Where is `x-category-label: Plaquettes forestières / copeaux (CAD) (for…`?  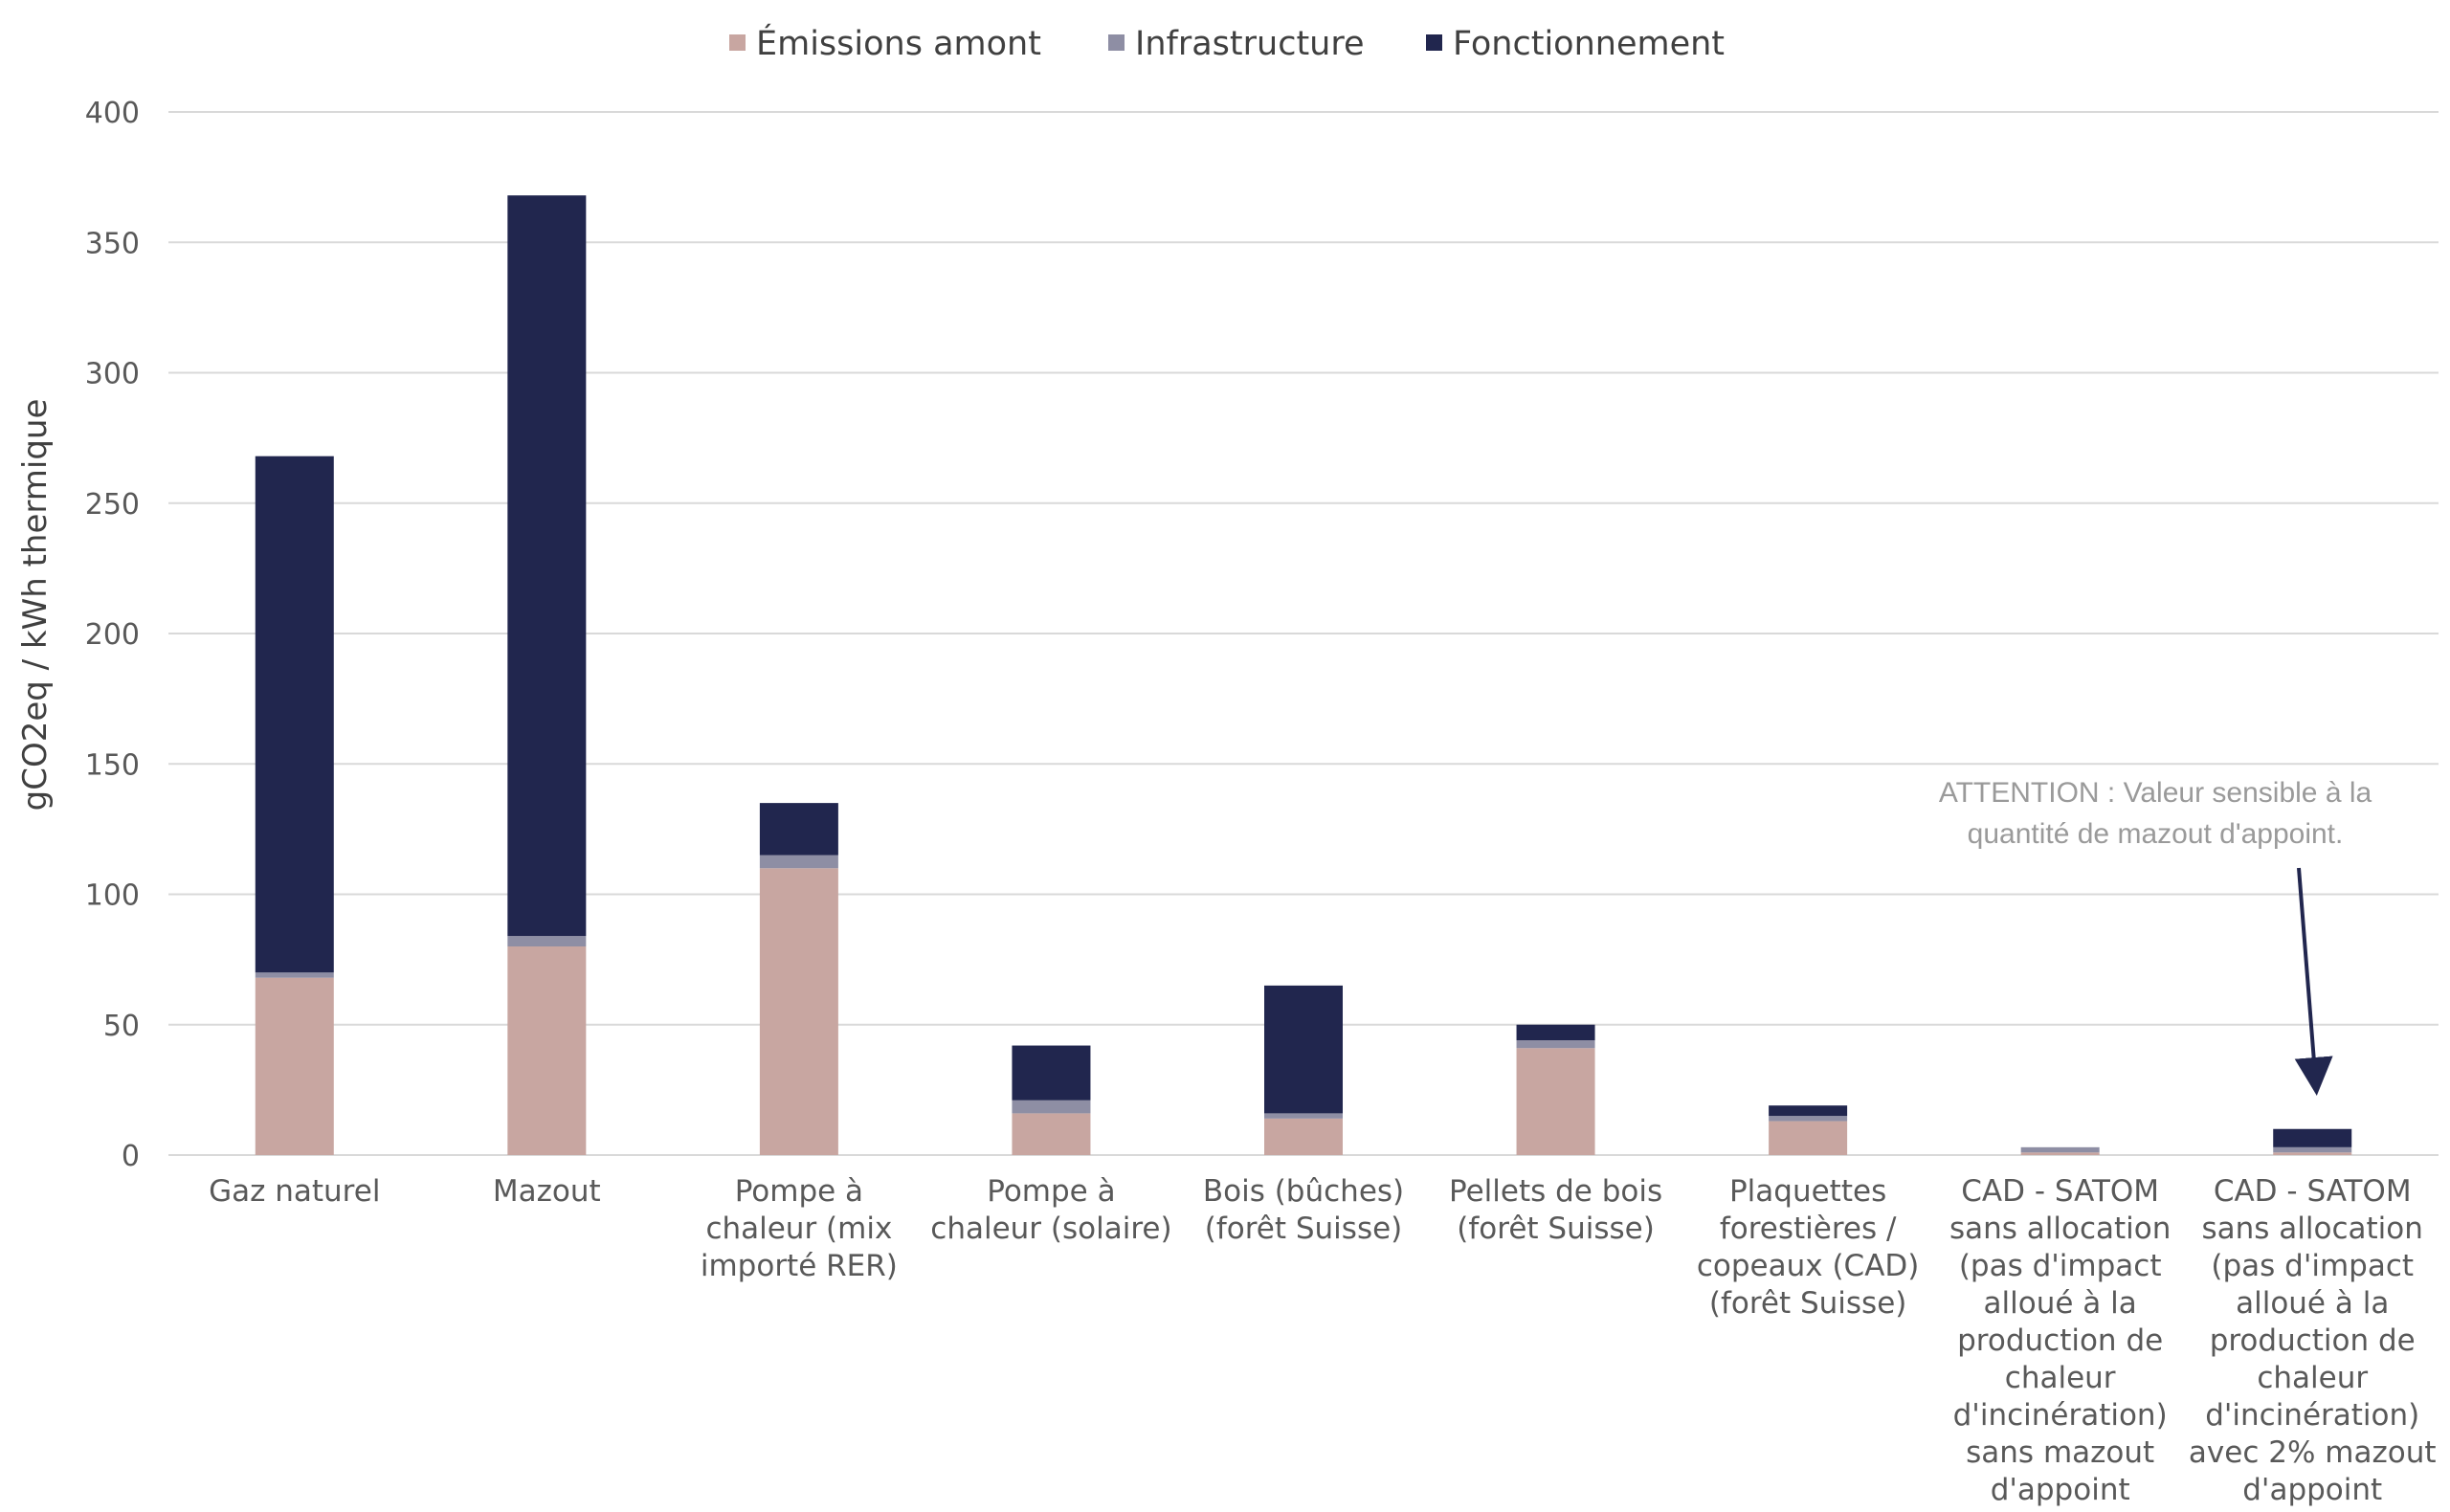 x-category-label: Plaquettes forestières / copeaux (CAD) (for… is located at coordinates (1809, 1247).